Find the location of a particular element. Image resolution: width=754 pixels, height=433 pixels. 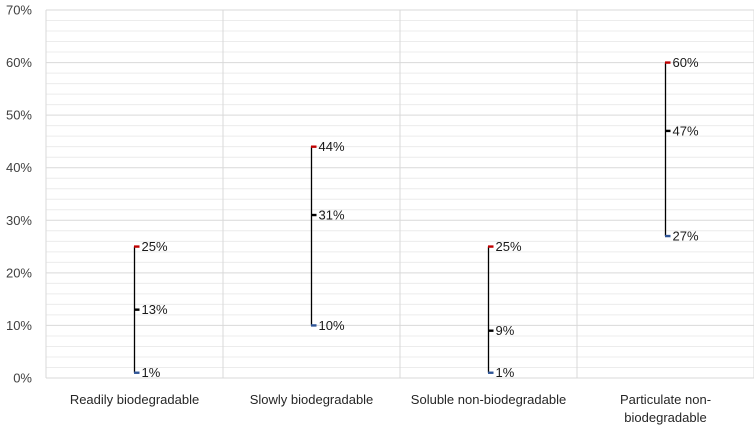

x-category-label: Slowly biodegradable is located at coordinates (312, 399).